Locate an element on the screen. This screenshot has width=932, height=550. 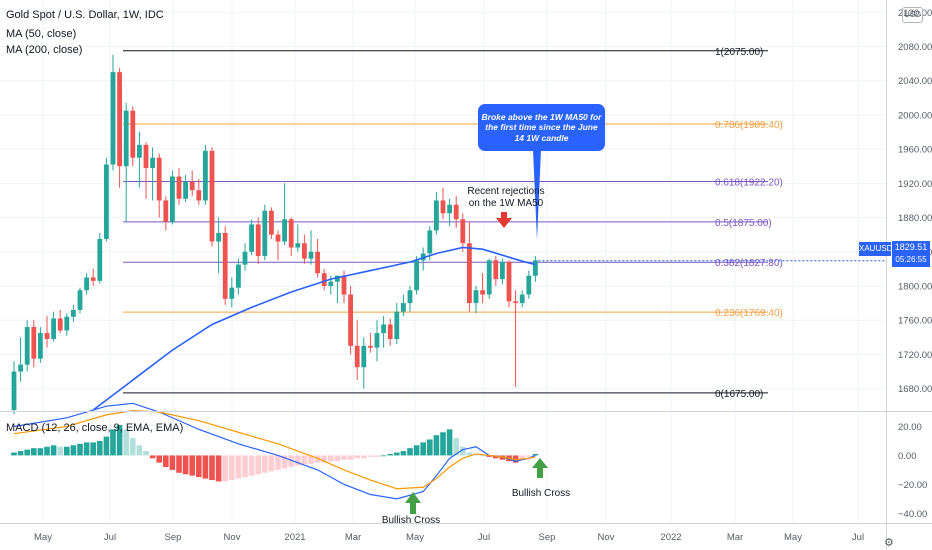
ma200-legend: MA (200, close) is located at coordinates (44, 50).